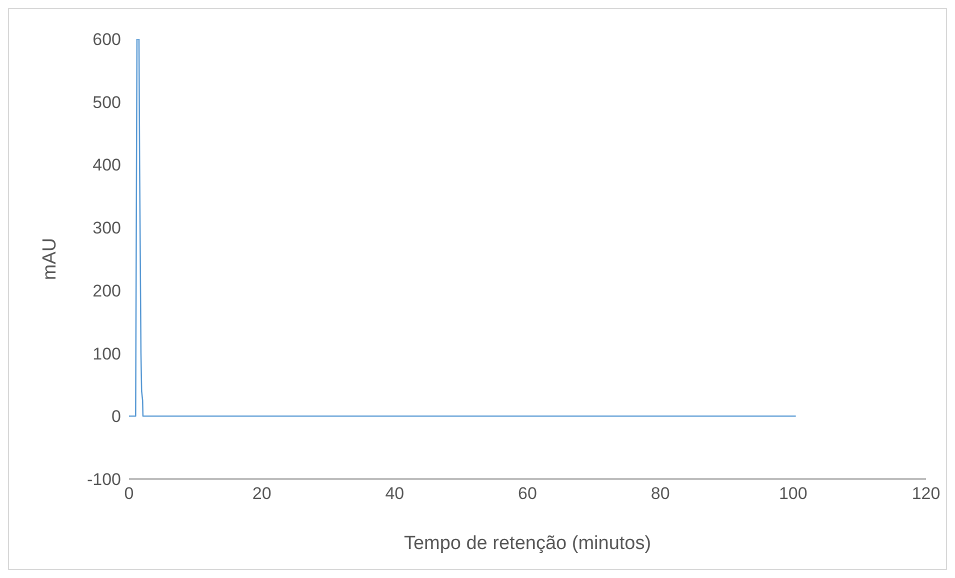 This screenshot has height=578, width=955. Describe the element at coordinates (50, 259) in the screenshot. I see `y-axis-title: mAU` at that location.